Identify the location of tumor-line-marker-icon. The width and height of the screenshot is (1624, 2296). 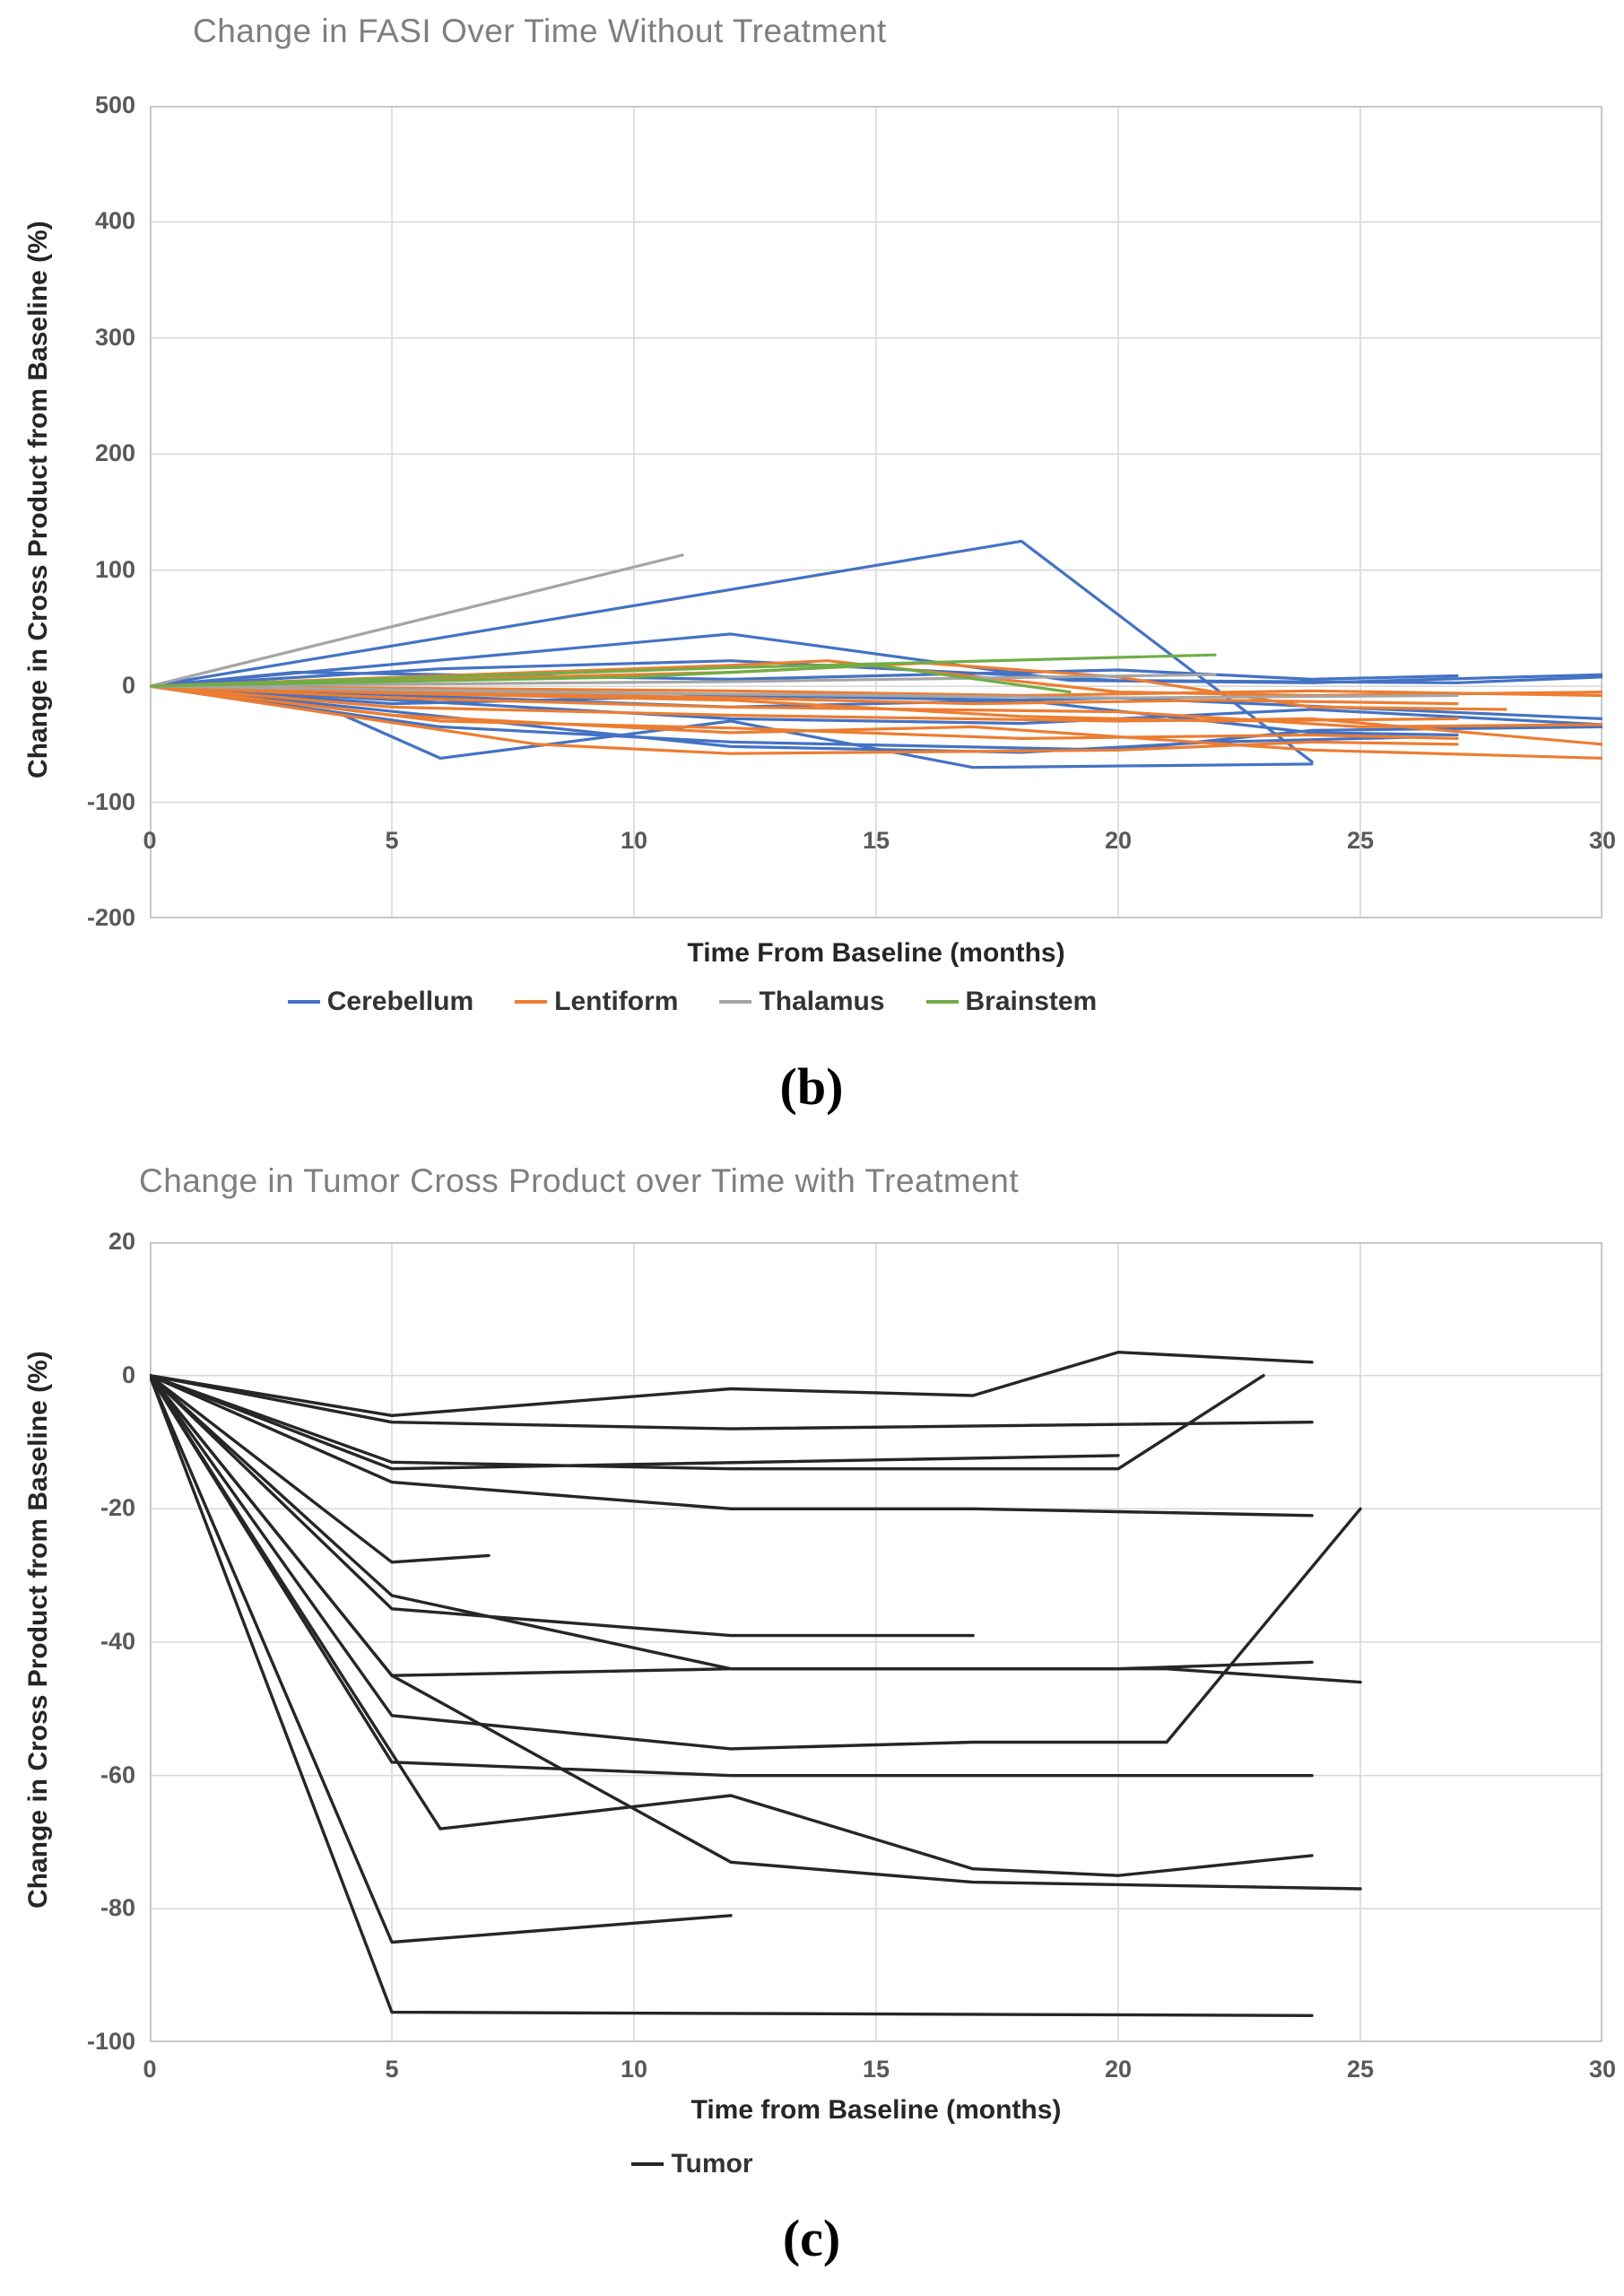
(647, 2164).